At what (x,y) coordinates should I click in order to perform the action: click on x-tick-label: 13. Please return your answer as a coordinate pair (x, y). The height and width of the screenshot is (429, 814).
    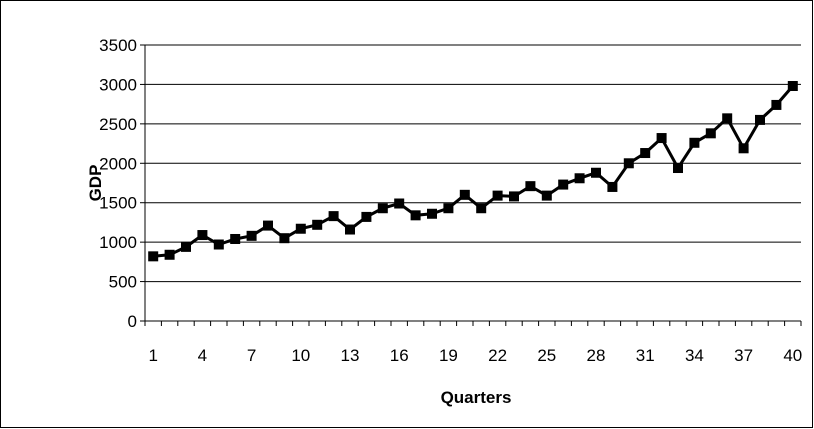
    Looking at the image, I should click on (350, 355).